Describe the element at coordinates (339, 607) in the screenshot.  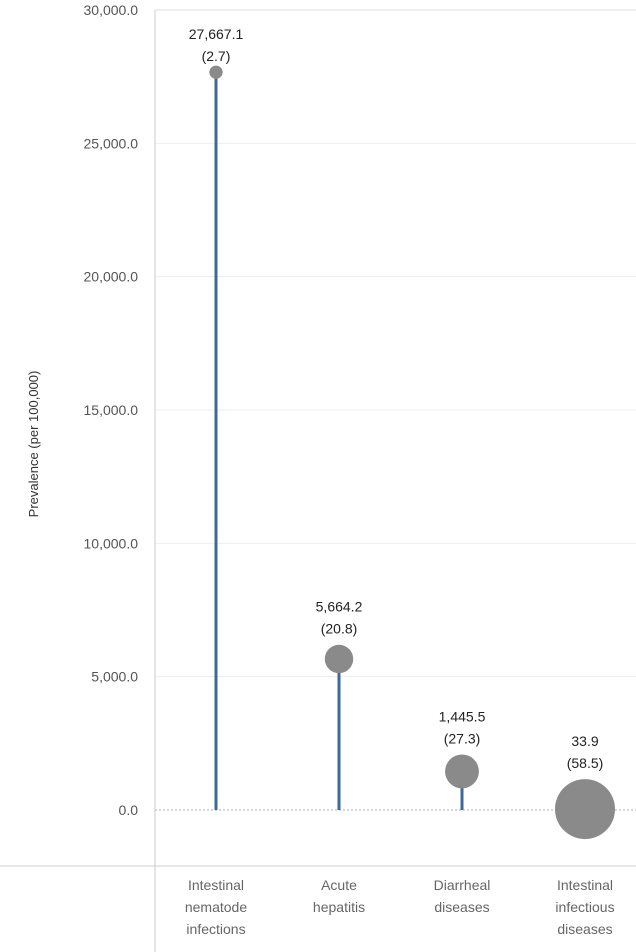
I see `value-label: 5,664.2` at that location.